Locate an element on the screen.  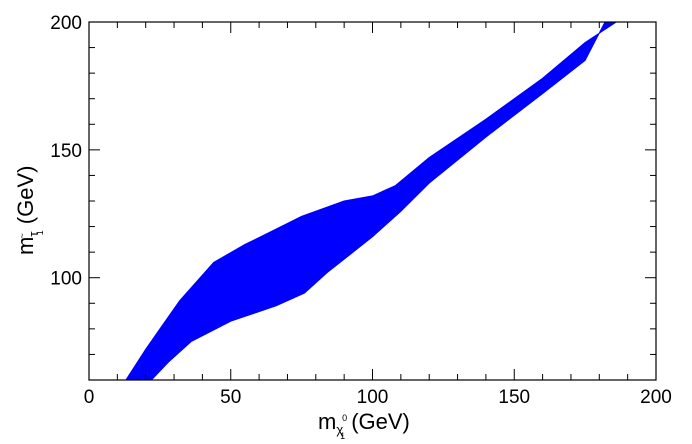
y-tick-label: 150 is located at coordinates (66, 151).